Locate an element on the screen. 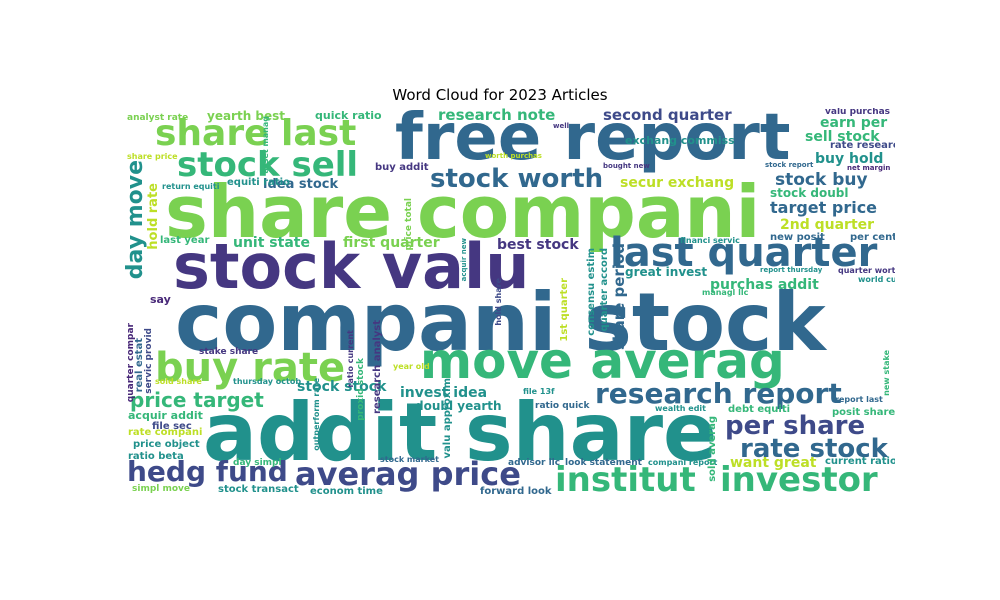 This screenshot has height=600, width=1000. word: stock worth is located at coordinates (517, 179).